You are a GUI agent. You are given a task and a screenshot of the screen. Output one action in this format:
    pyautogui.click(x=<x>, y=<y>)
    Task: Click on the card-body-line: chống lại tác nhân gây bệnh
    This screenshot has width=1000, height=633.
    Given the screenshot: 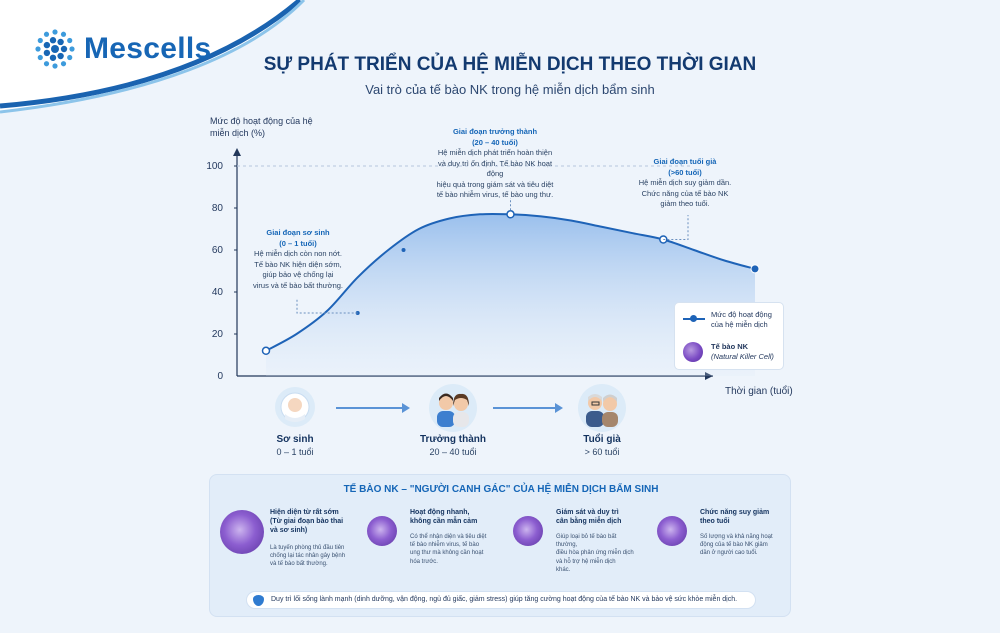 What is the action you would take?
    pyautogui.click(x=308, y=556)
    